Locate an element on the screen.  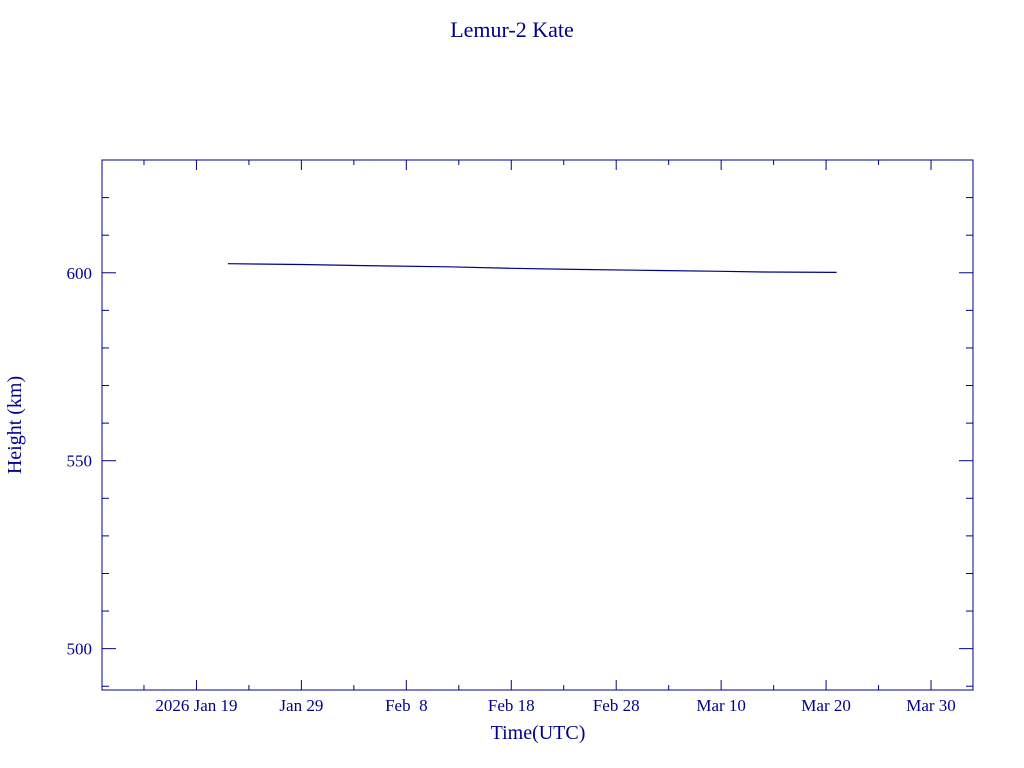
y-tick-label: 600 is located at coordinates (80, 273).